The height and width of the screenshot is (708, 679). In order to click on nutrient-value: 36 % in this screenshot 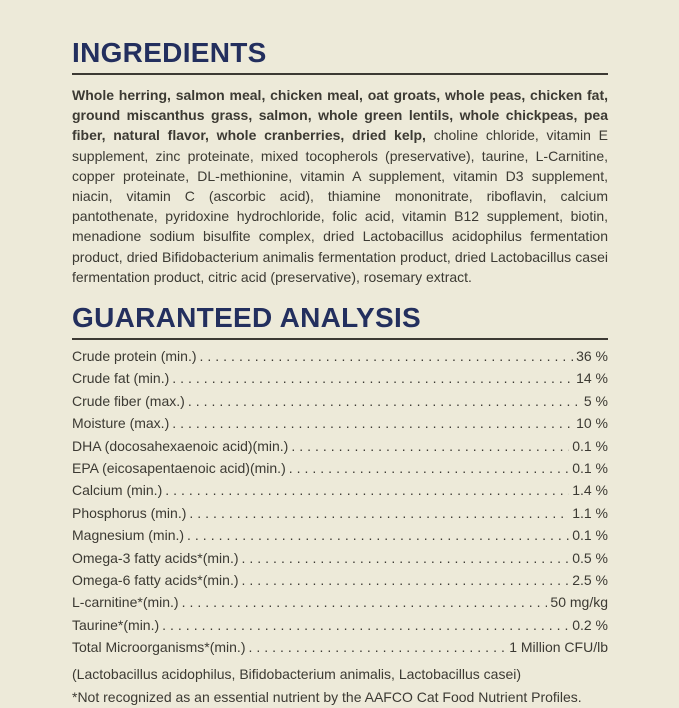, I will do `click(592, 356)`.